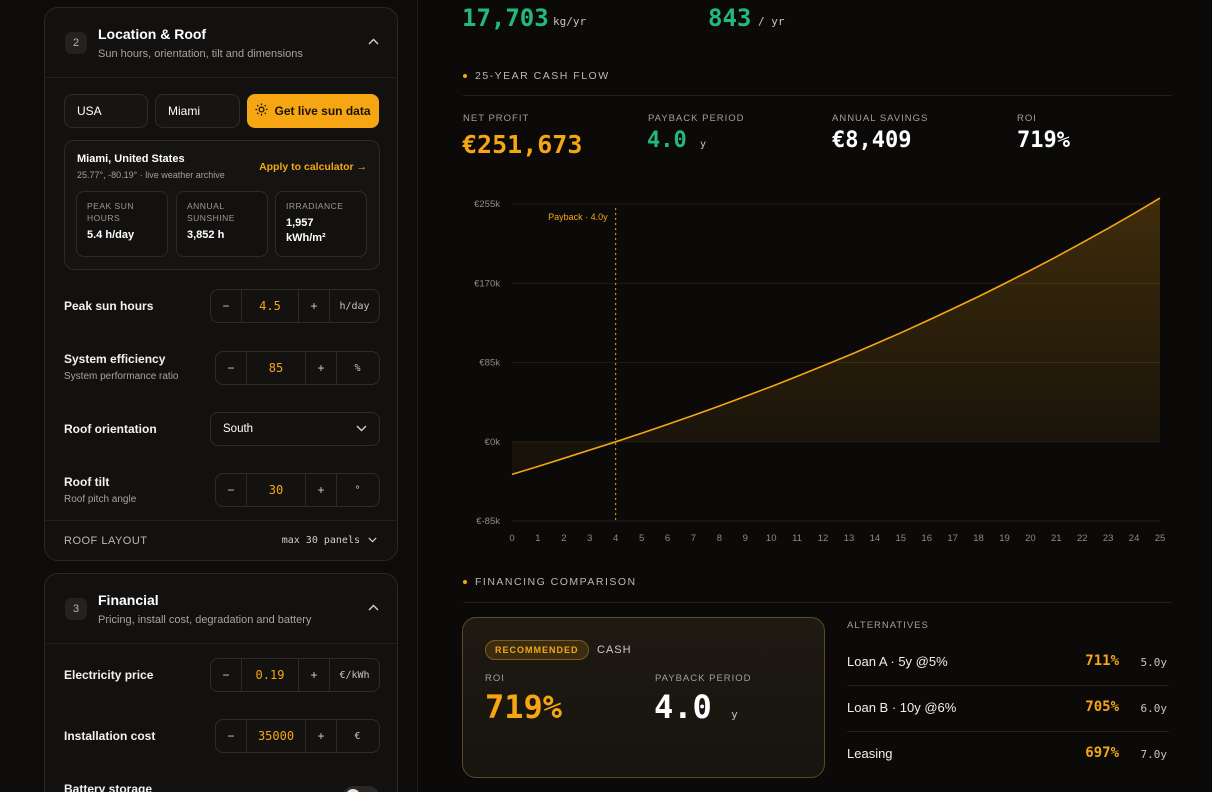  Describe the element at coordinates (888, 625) in the screenshot. I see `alternatives-title: ALTERNATIVES` at that location.